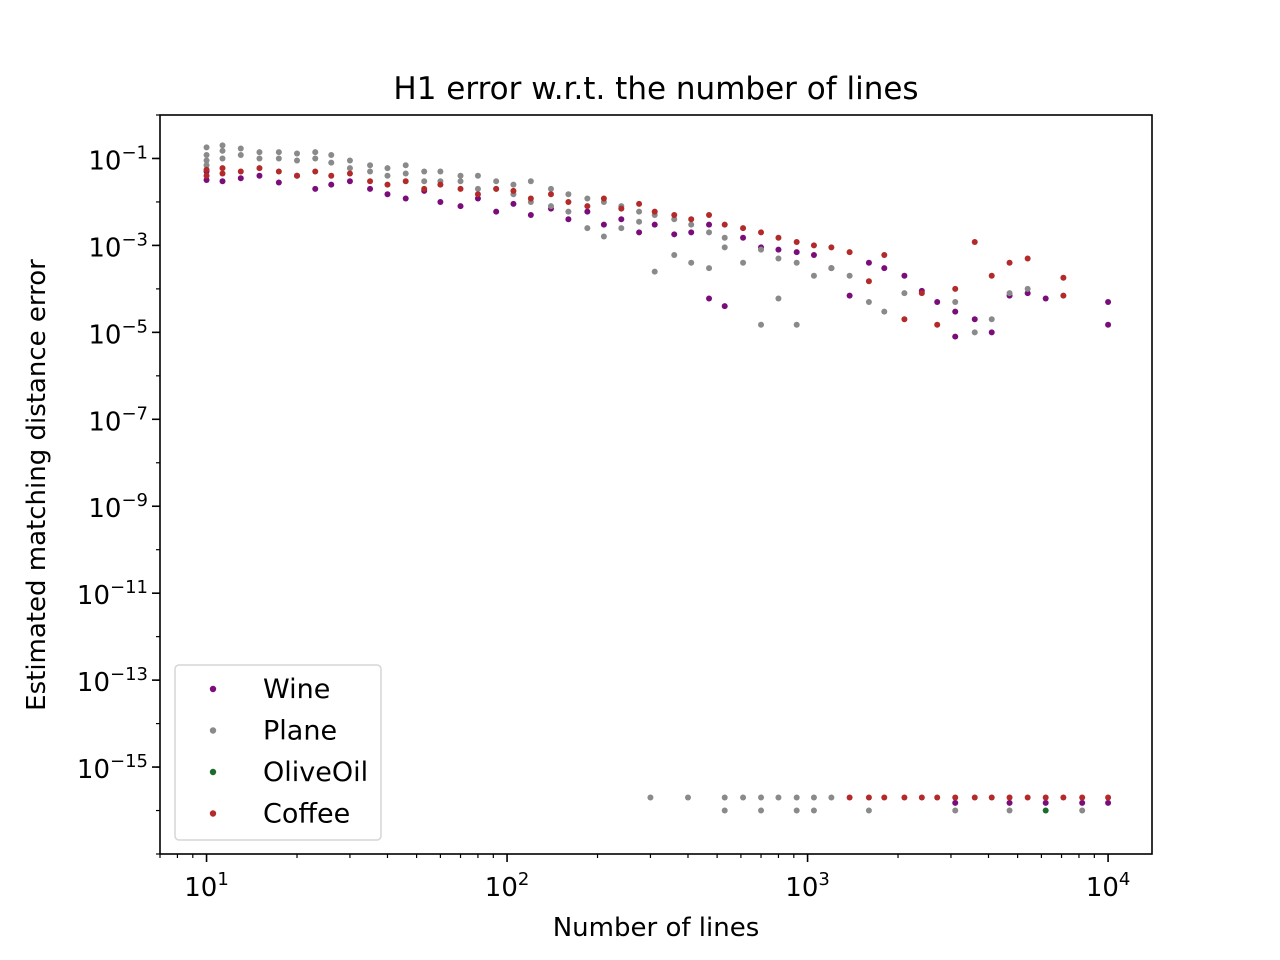 This screenshot has height=960, width=1280. I want to click on x-tick-label-base: 10, so click(801, 888).